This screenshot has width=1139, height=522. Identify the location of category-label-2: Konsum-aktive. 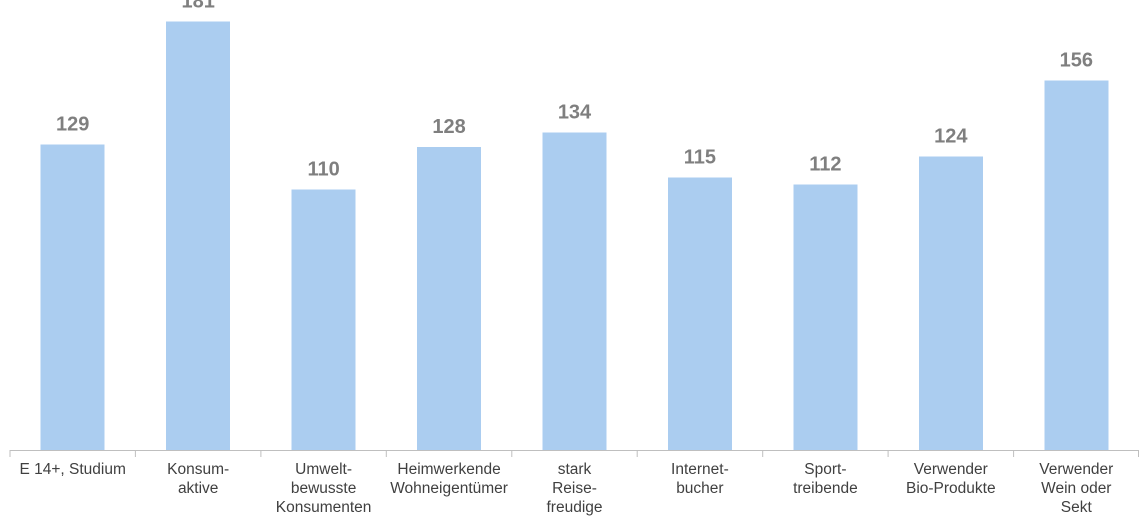
(198, 479).